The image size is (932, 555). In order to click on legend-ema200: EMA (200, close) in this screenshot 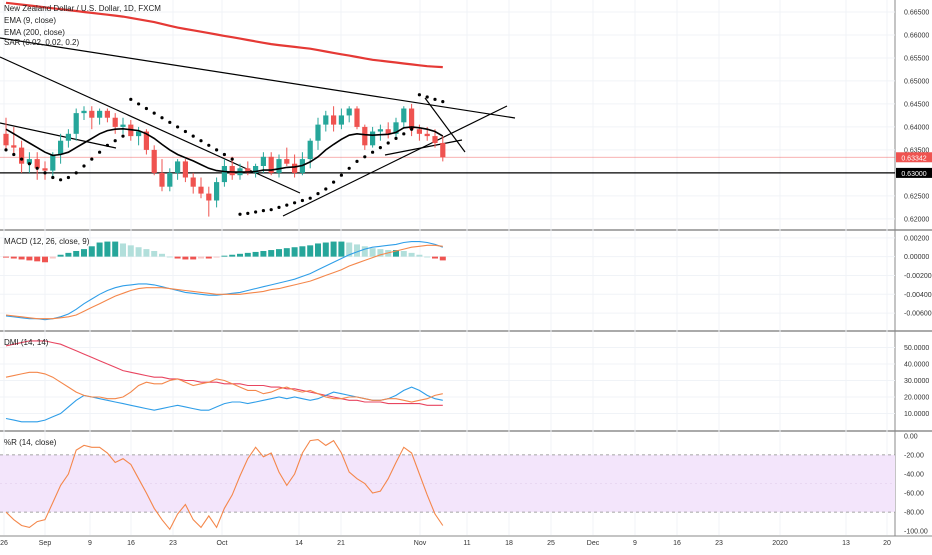, I will do `click(34, 32)`.